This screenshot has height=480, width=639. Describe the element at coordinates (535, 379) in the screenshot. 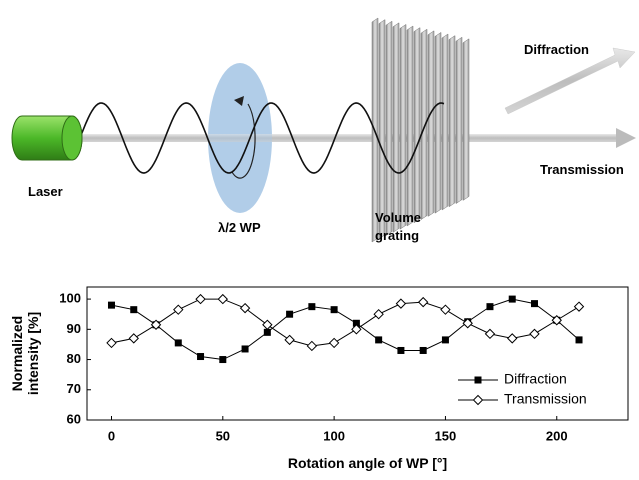

I see `legend-label: Diffraction` at that location.